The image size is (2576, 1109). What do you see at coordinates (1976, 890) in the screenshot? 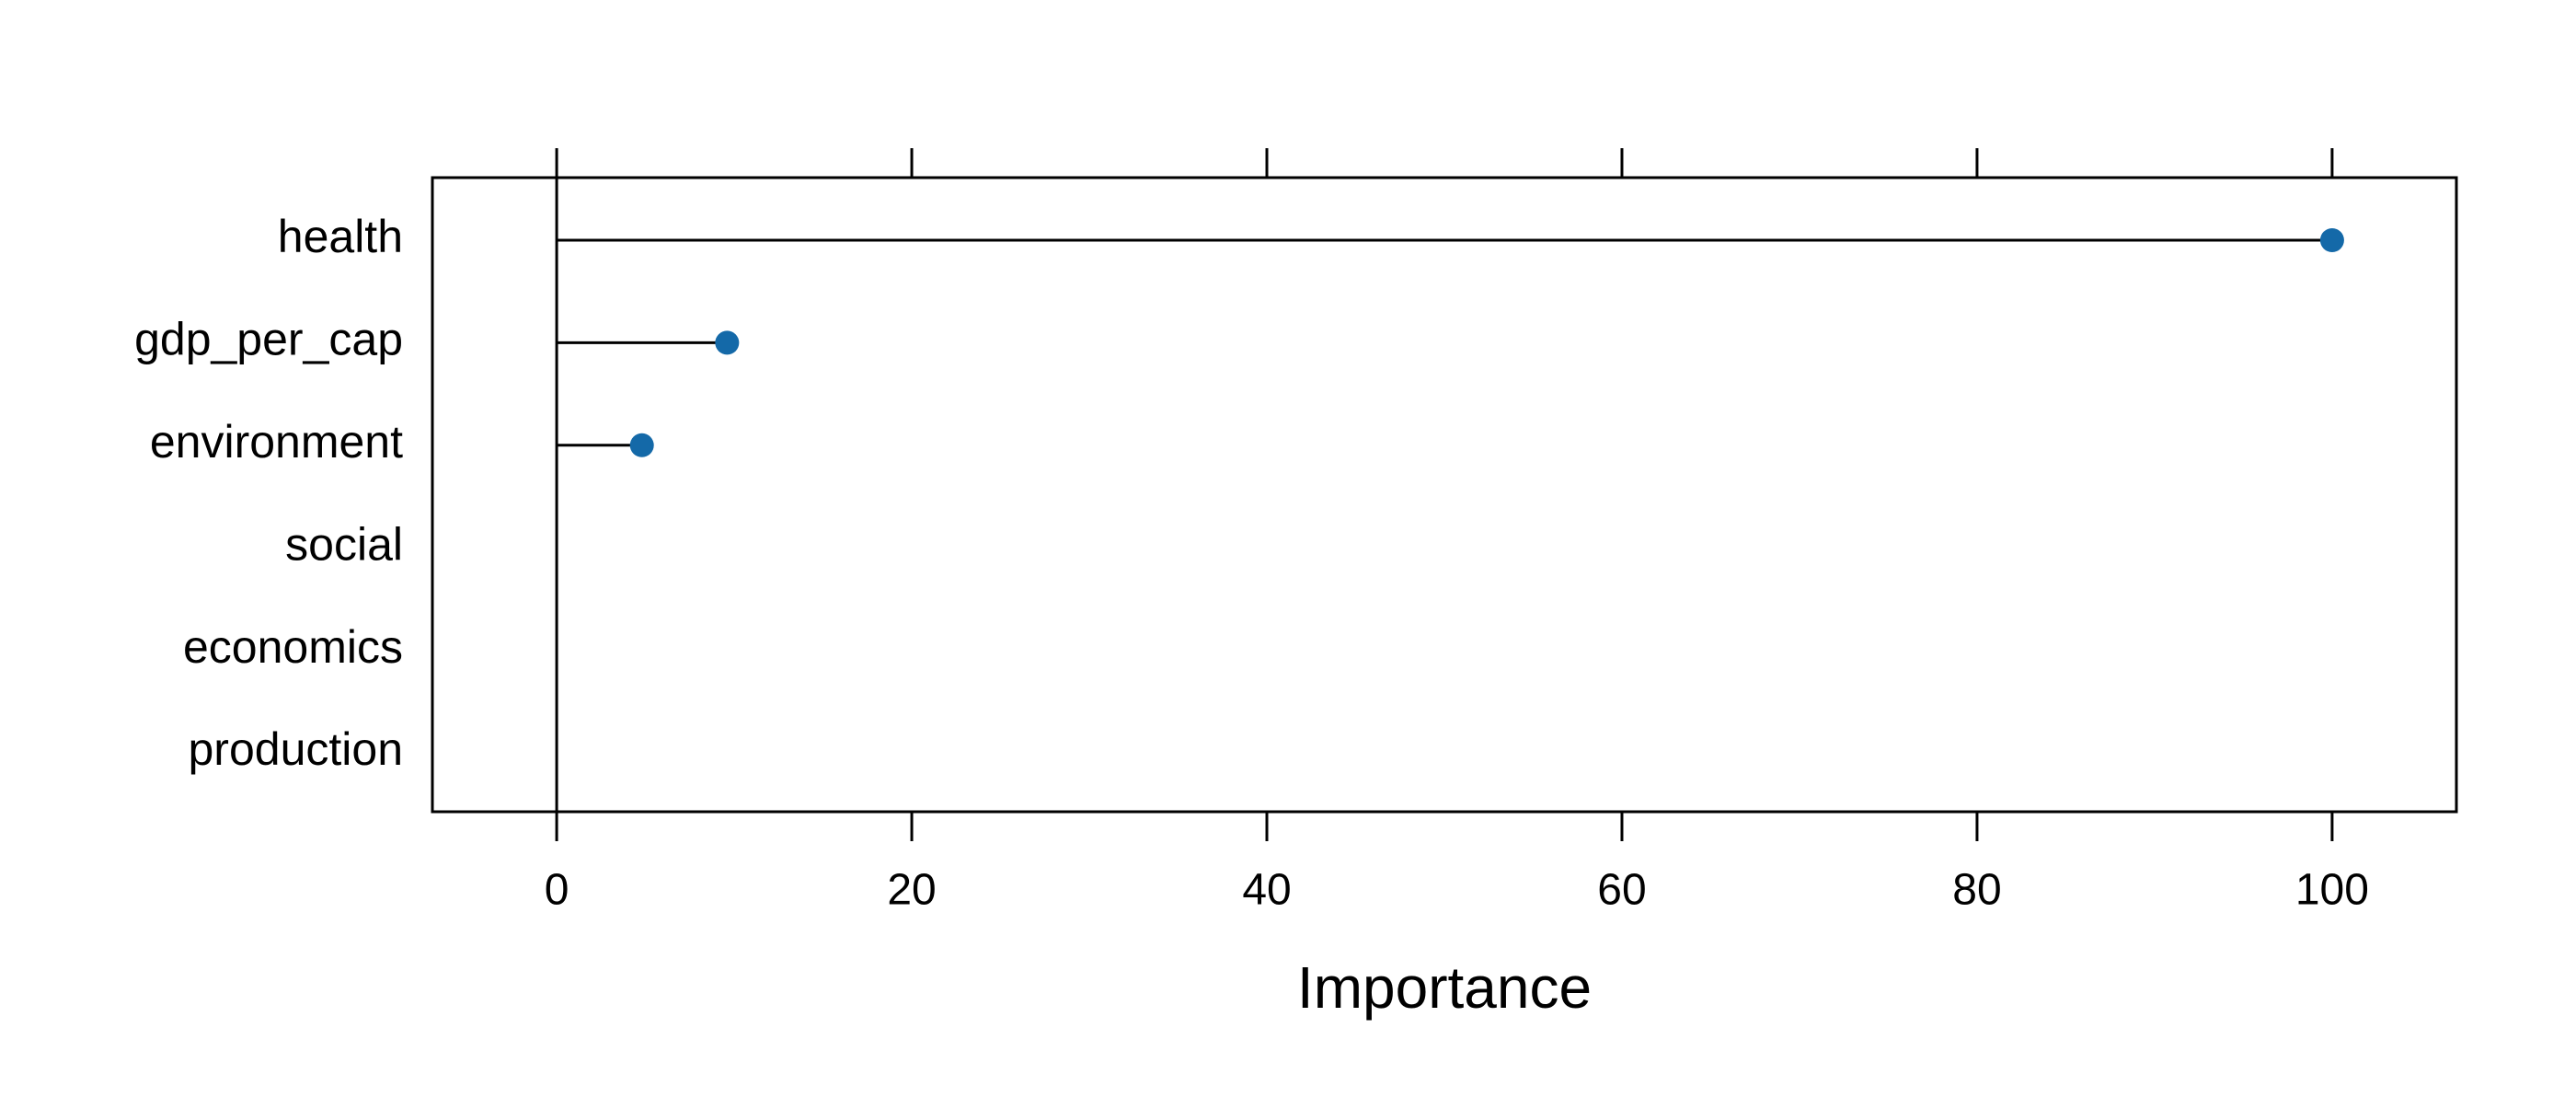
I see `x-tick-label: 80` at bounding box center [1976, 890].